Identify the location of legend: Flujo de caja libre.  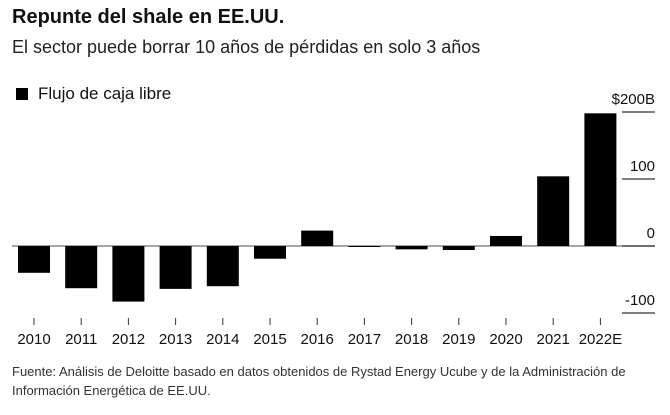
(91, 94).